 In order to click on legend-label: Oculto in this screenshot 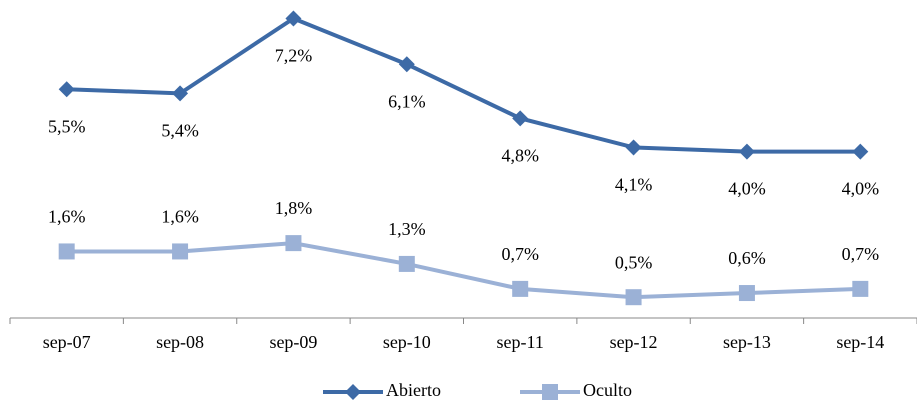, I will do `click(607, 390)`.